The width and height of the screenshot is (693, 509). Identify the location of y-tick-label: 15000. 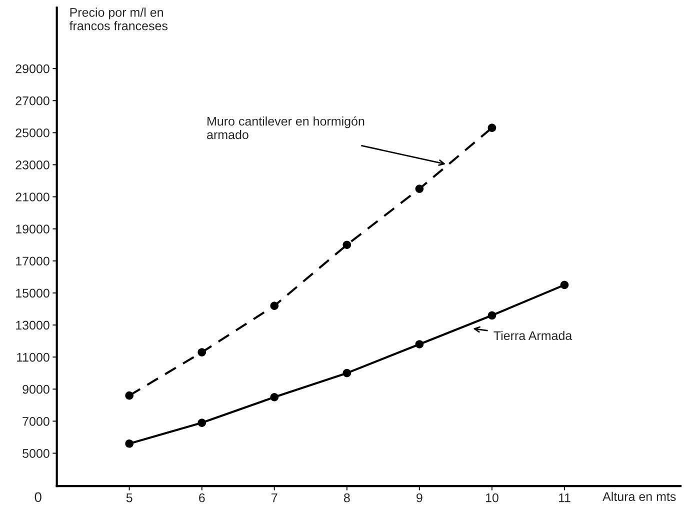
(33, 293).